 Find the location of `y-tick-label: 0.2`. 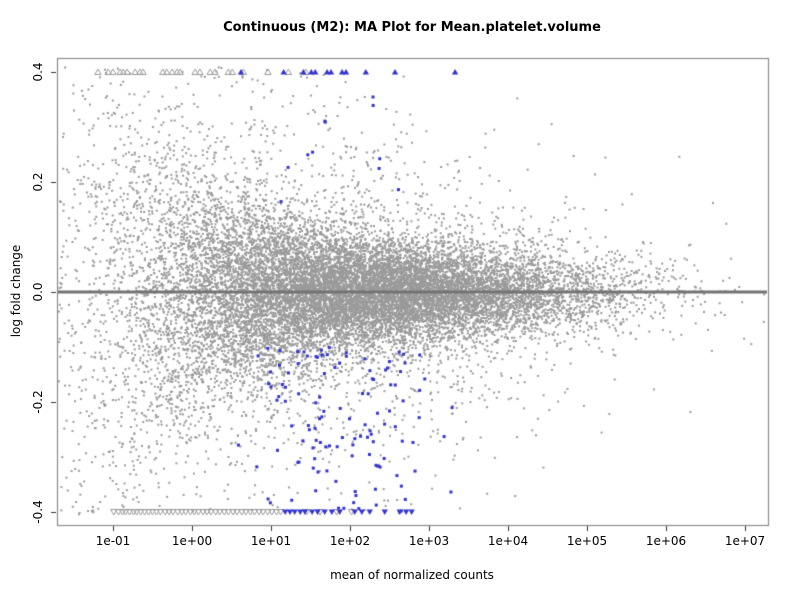

y-tick-label: 0.2 is located at coordinates (38, 182).